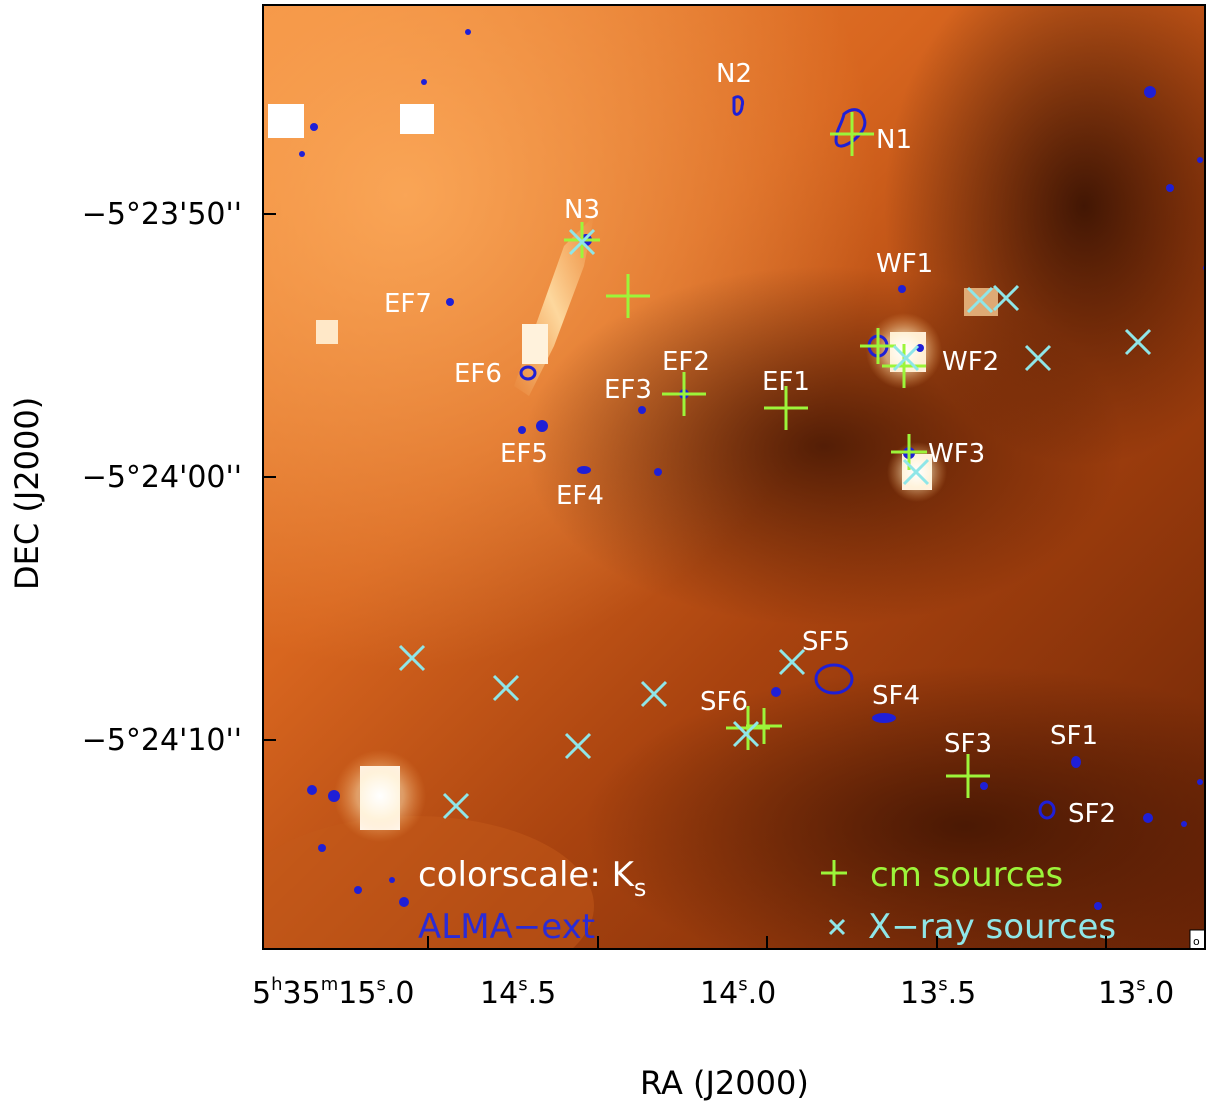  What do you see at coordinates (734, 74) in the screenshot?
I see `label-n2: N2` at bounding box center [734, 74].